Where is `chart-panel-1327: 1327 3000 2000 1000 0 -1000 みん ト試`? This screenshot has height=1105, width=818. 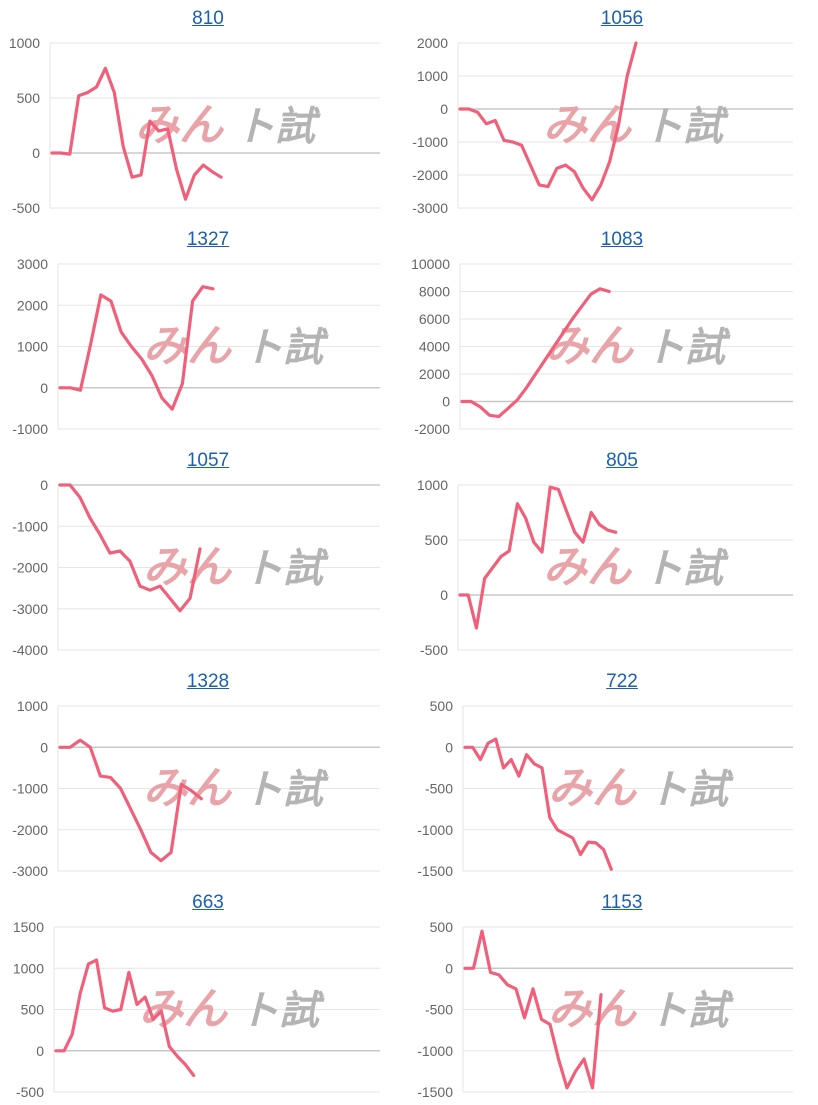
chart-panel-1327: 1327 3000 2000 1000 0 -1000 みん ト試 is located at coordinates (204, 331).